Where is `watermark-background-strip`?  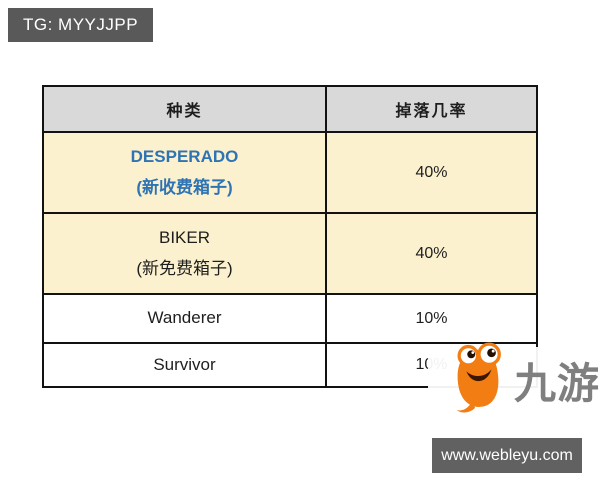
watermark-background-strip is located at coordinates (514, 378).